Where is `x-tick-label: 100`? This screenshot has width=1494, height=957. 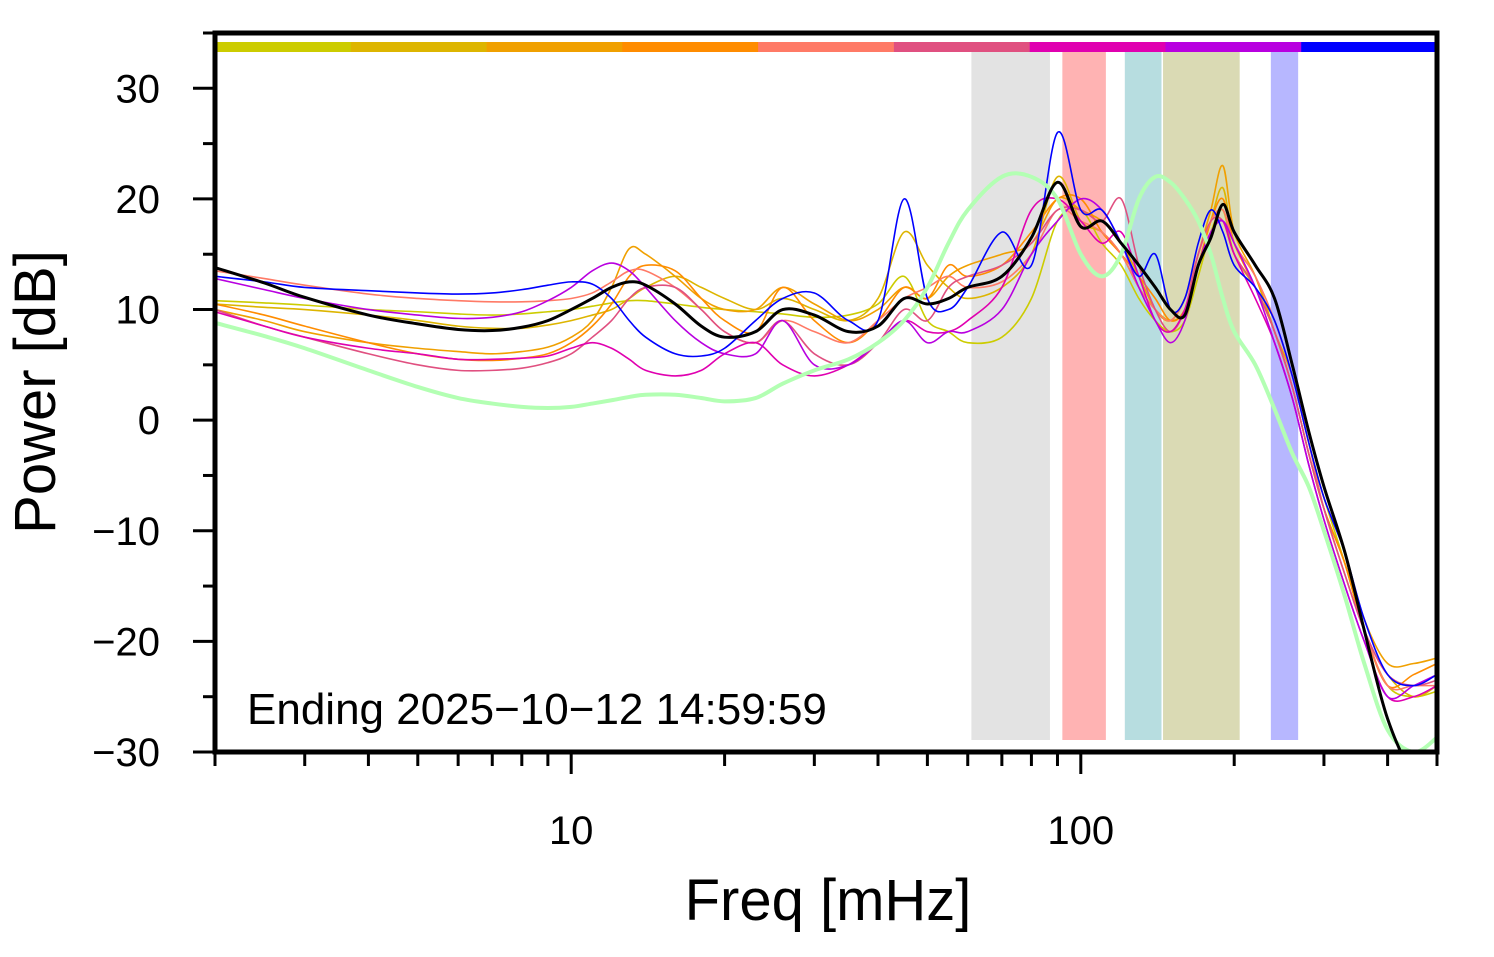
x-tick-label: 100 is located at coordinates (1080, 831).